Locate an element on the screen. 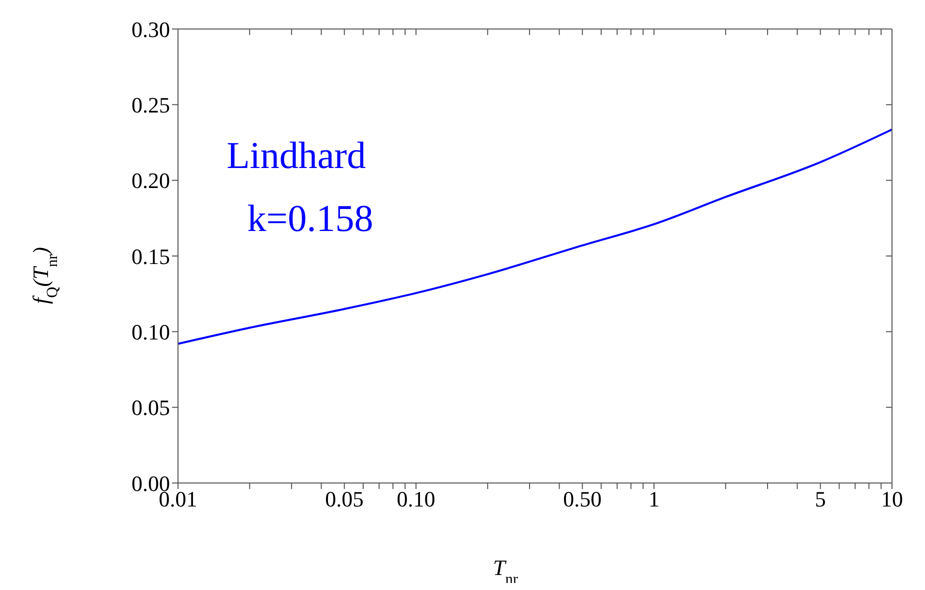  x-tick-label: 0.50 is located at coordinates (582, 499).